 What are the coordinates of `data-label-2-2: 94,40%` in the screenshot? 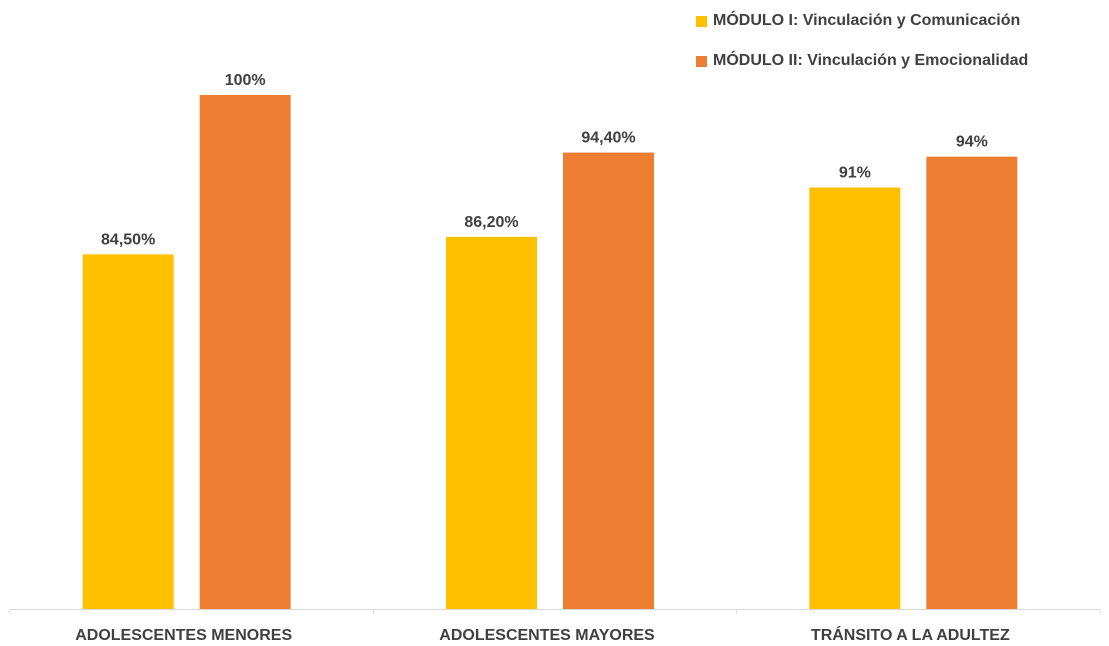 It's located at (608, 138).